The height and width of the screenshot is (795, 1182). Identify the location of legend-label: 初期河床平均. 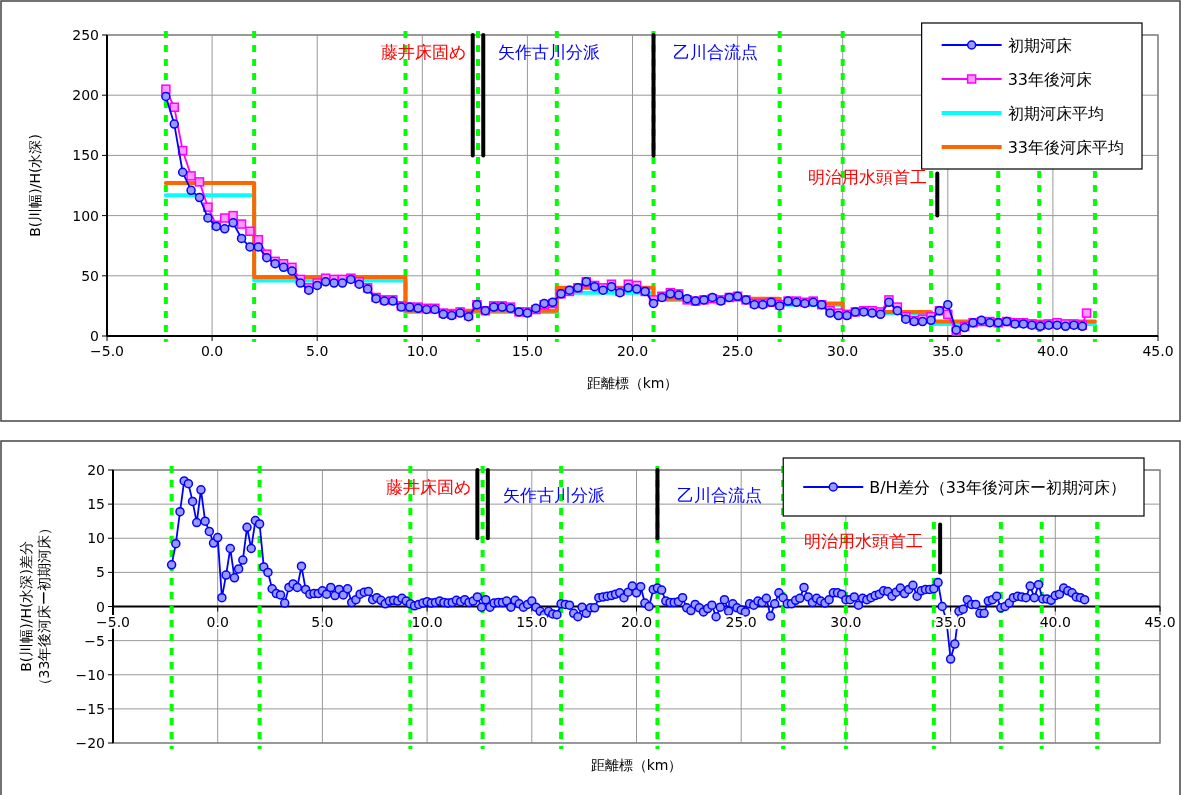
(1055, 113).